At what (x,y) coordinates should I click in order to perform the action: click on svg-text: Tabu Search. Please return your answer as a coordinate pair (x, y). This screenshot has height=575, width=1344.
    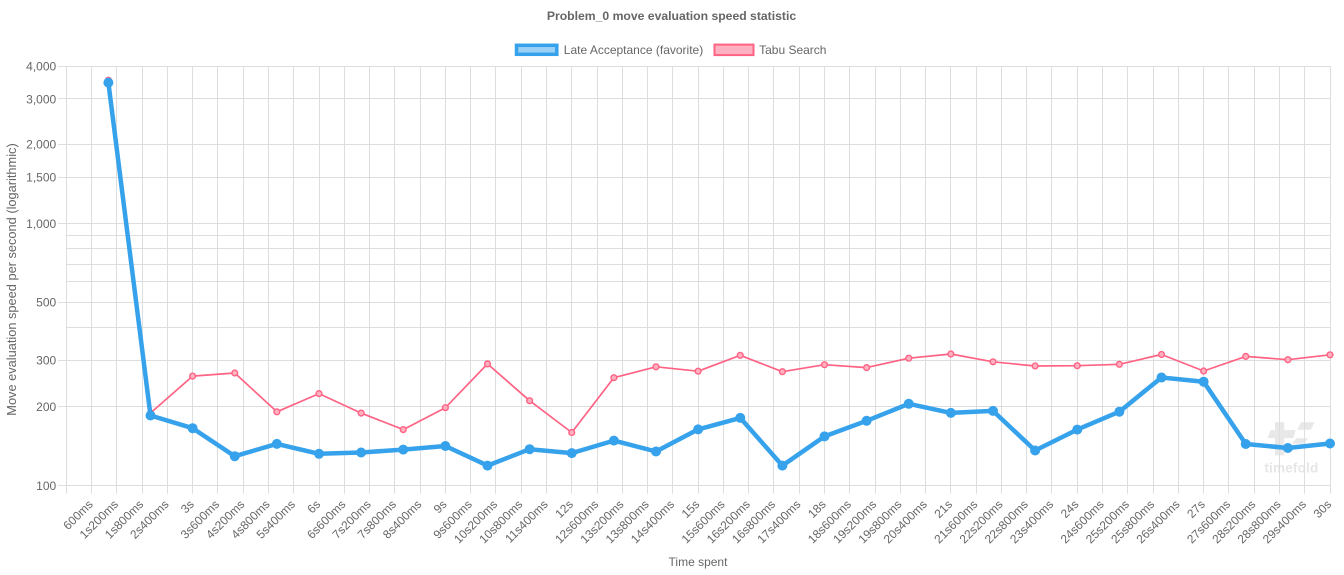
    Looking at the image, I should click on (792, 50).